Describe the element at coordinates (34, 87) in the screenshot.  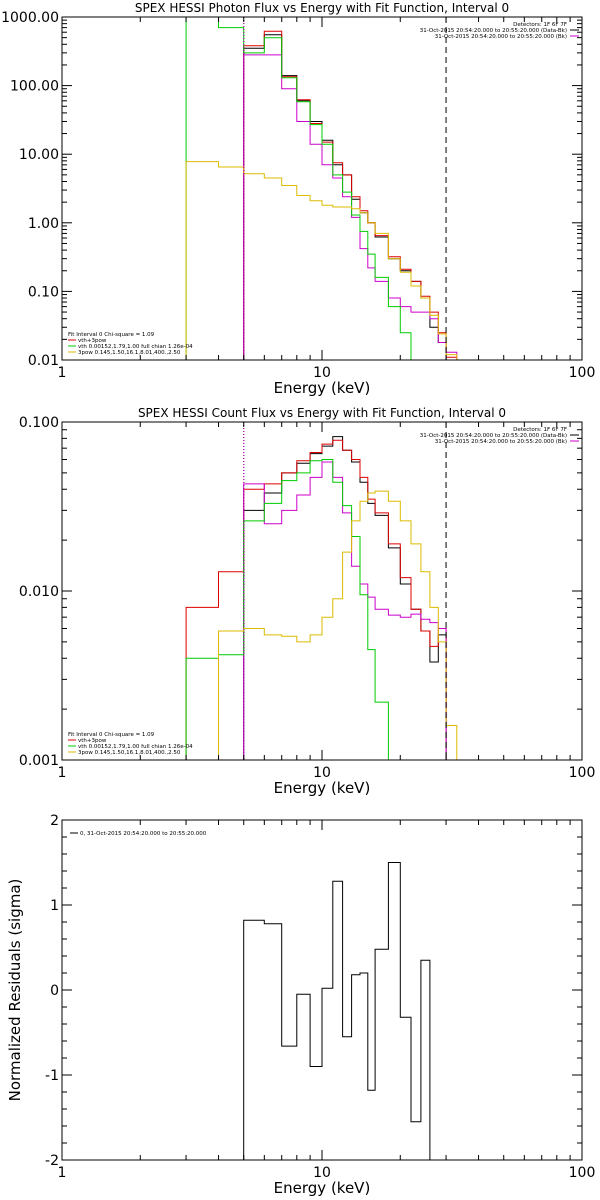
I see `y-tick-label: 100.00` at that location.